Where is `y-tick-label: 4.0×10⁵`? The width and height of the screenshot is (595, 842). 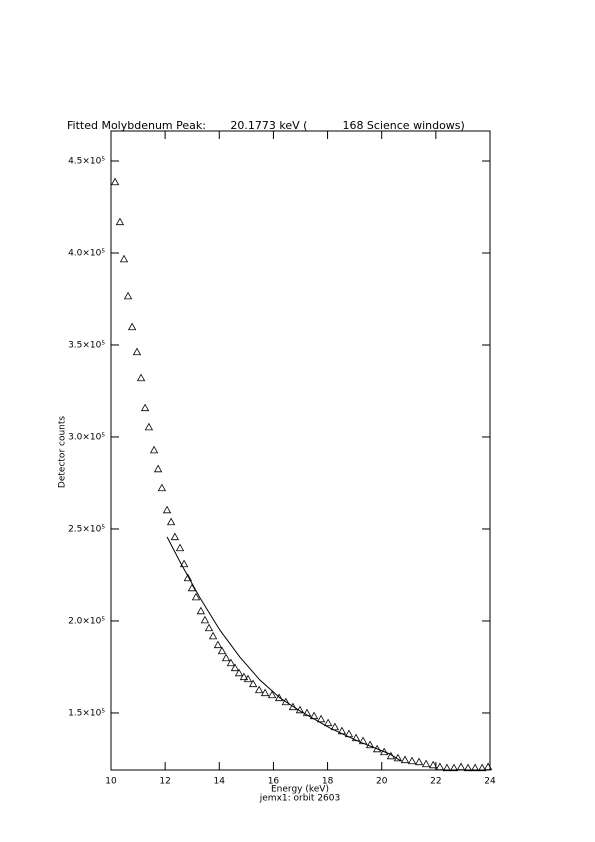 y-tick-label: 4.0×10⁵ is located at coordinates (86, 253).